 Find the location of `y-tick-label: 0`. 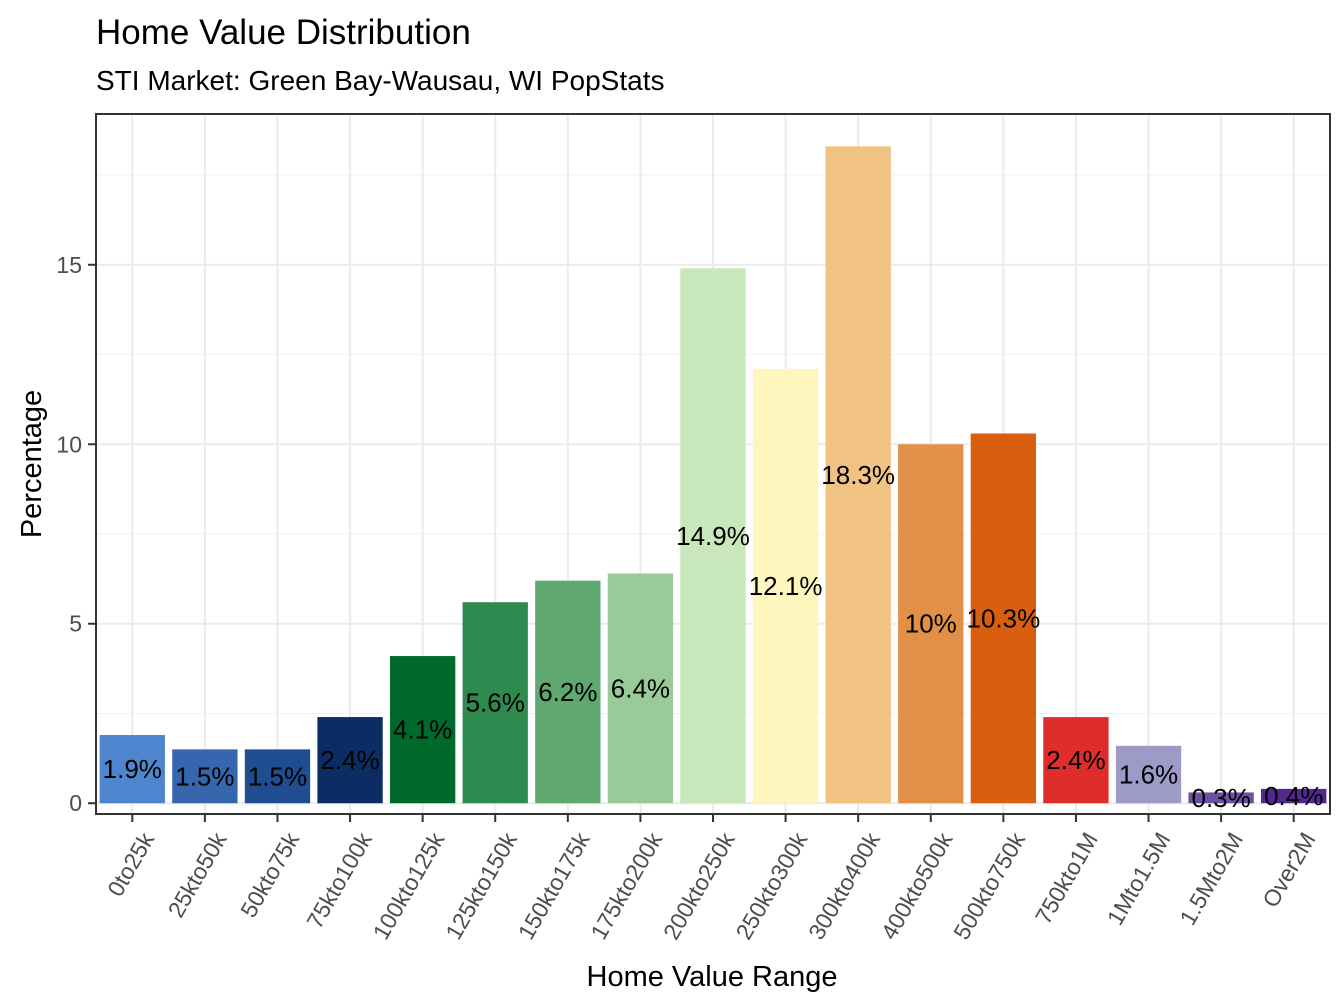

y-tick-label: 0 is located at coordinates (75, 803).